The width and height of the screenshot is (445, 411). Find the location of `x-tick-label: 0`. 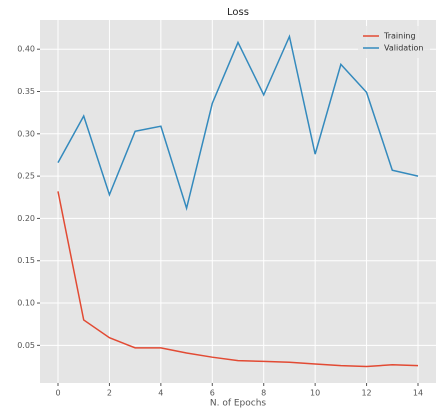

x-tick-label: 0 is located at coordinates (57, 393).